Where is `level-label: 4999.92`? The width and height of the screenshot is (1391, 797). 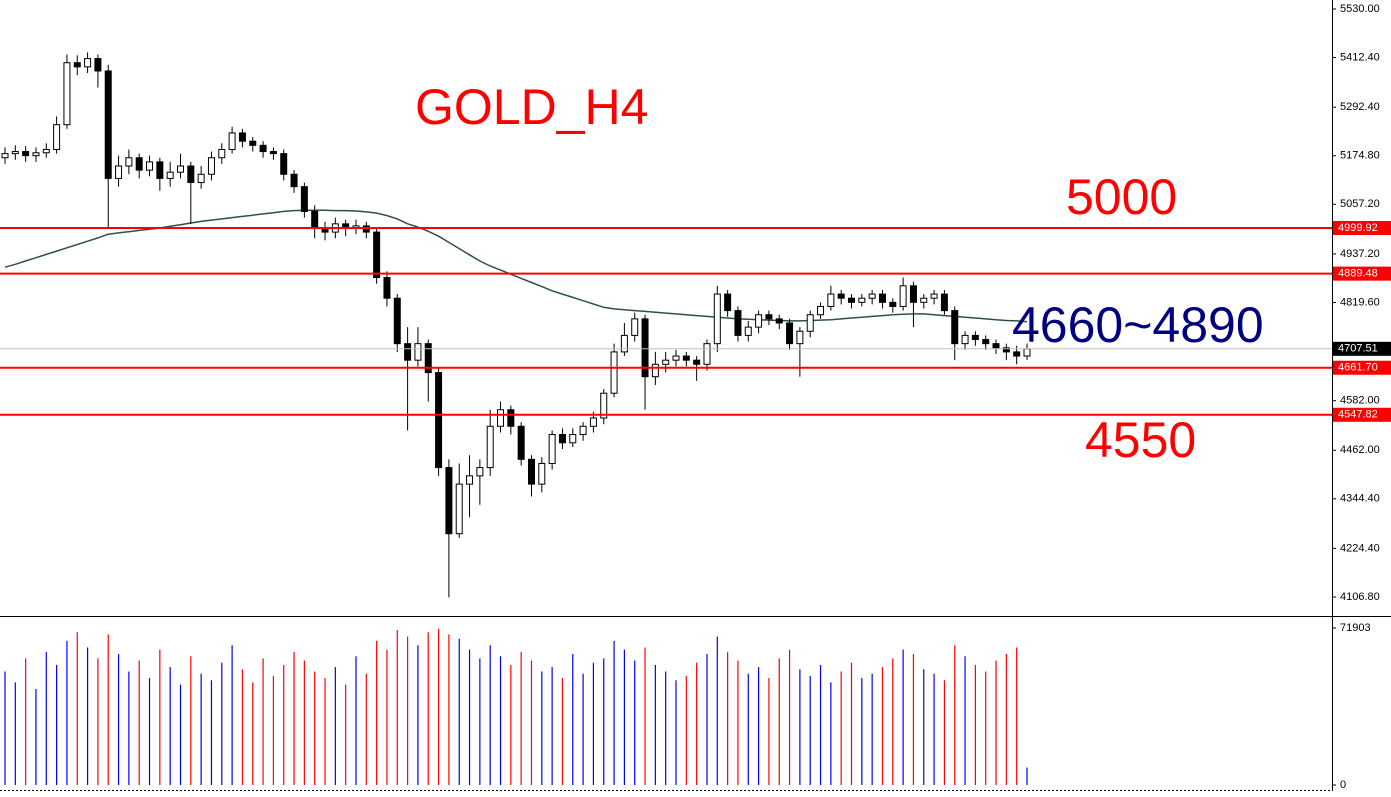
level-label: 4999.92 is located at coordinates (1358, 228).